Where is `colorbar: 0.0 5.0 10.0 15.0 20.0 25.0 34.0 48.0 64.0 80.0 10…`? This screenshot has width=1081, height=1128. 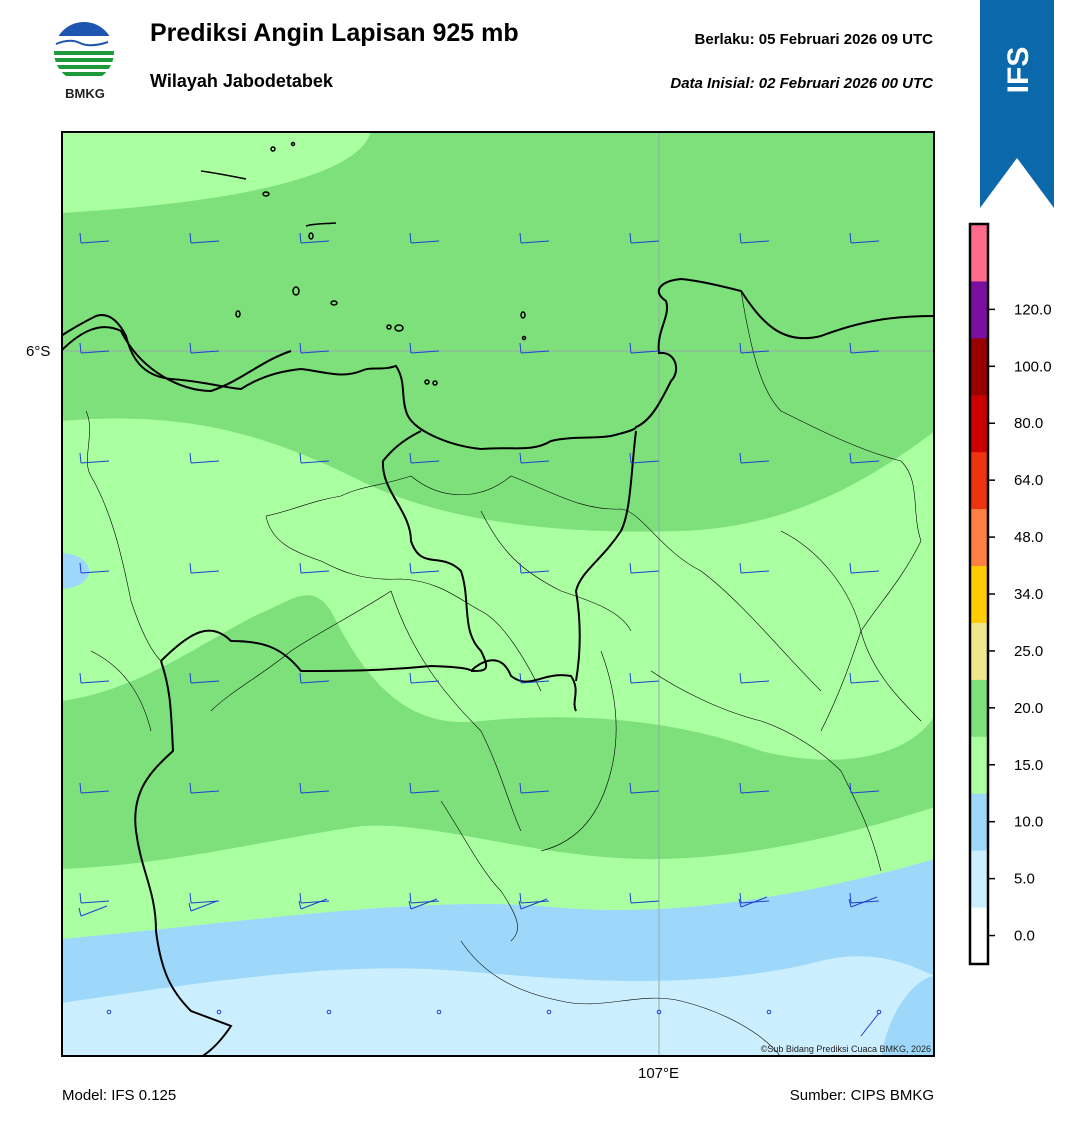
colorbar: 0.0 5.0 10.0 15.0 20.0 25.0 34.0 48.0 64.0 80.0 10… is located at coordinates (1010, 594).